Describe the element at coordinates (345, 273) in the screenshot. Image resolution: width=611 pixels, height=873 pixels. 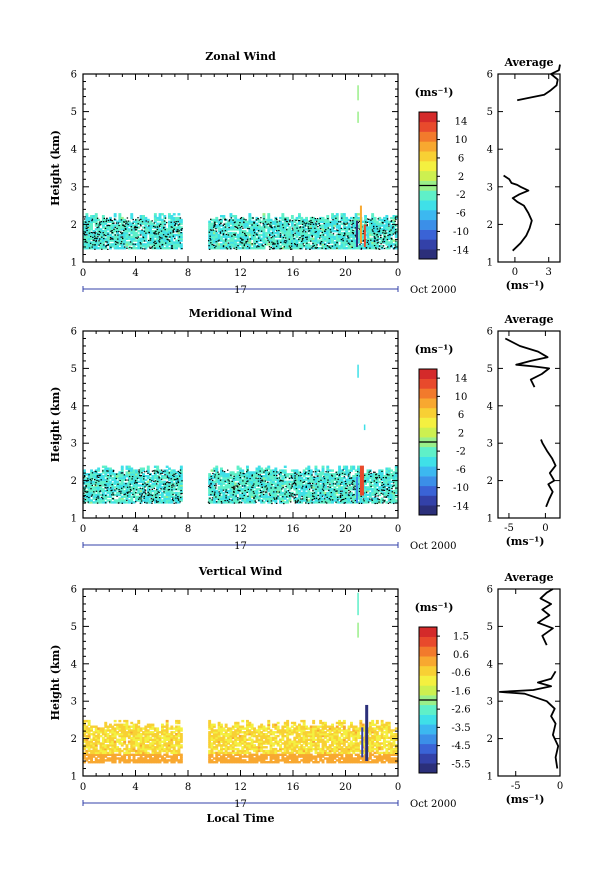
I see `x-tick-label: 20` at that location.